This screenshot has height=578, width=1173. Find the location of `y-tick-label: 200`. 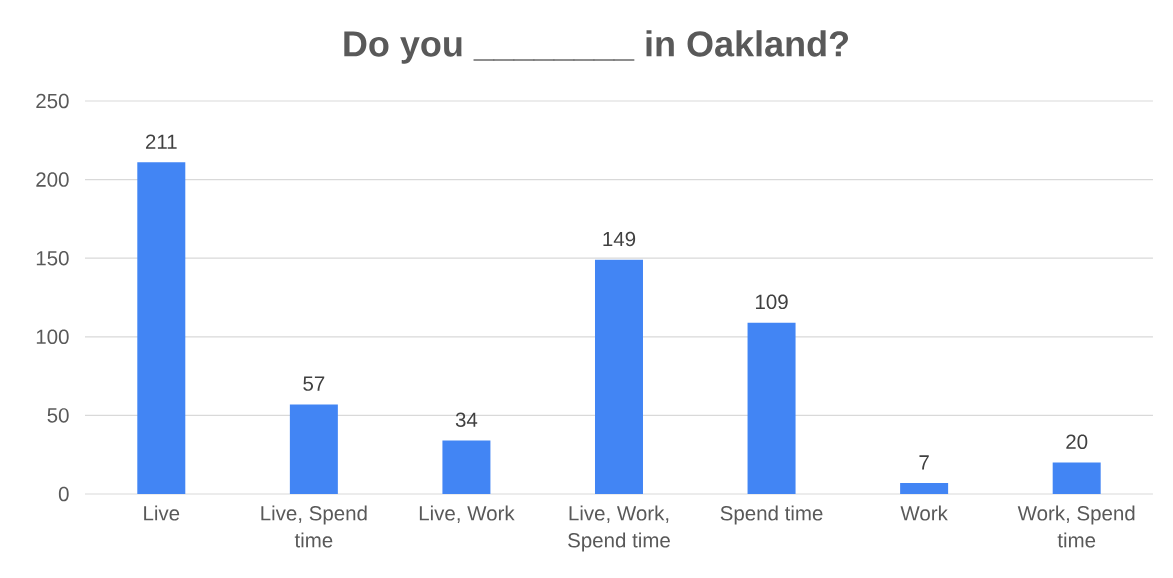

y-tick-label: 200 is located at coordinates (52, 179).